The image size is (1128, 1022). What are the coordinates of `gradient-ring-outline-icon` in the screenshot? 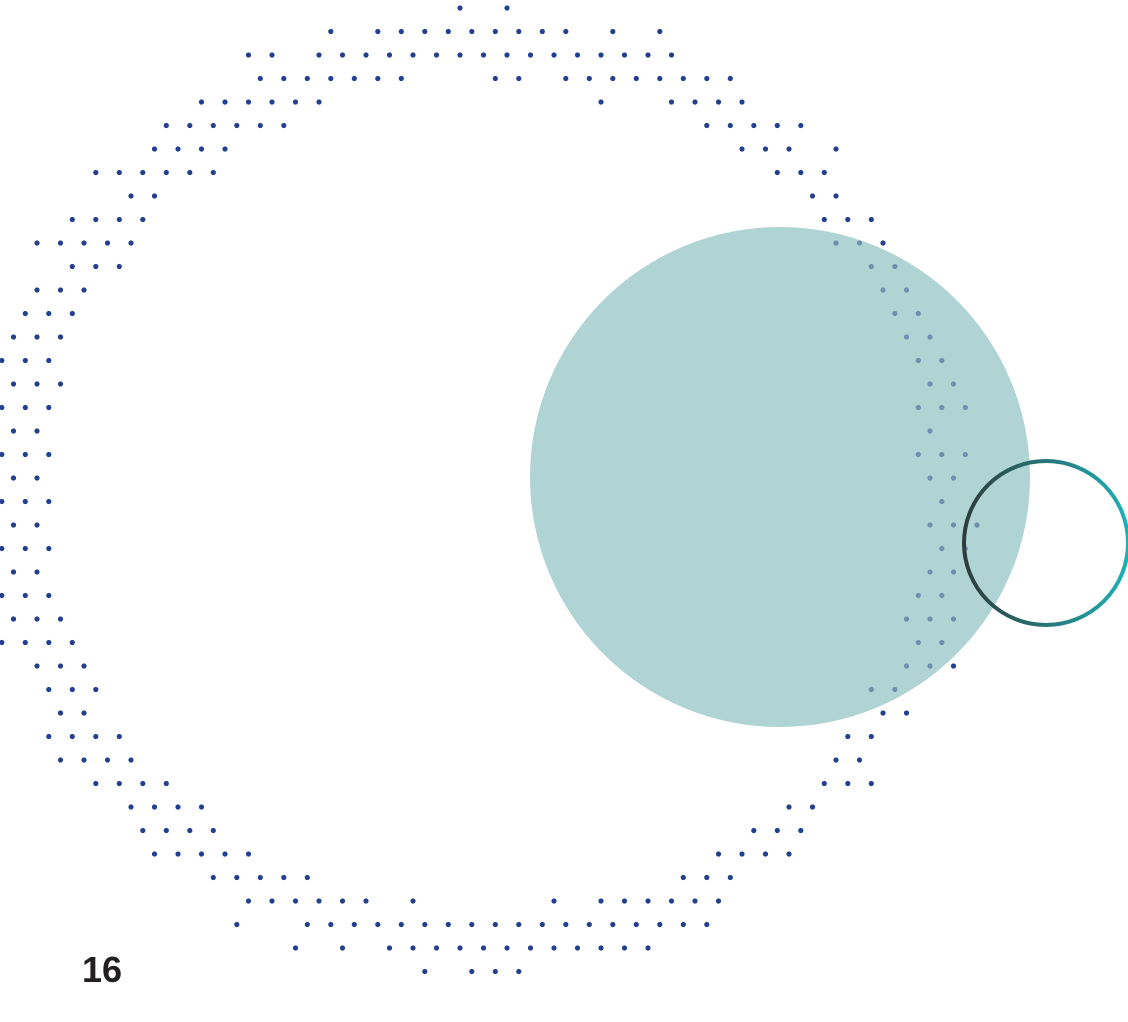 It's located at (1045, 543).